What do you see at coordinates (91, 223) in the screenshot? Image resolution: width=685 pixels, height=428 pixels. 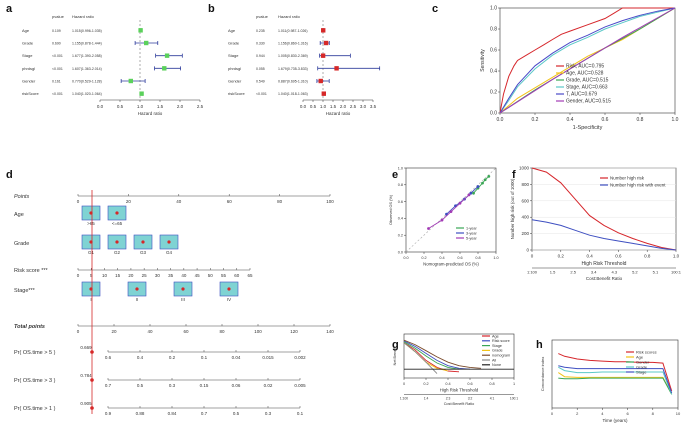 I see `nomogram-level-label: >65` at bounding box center [91, 223].